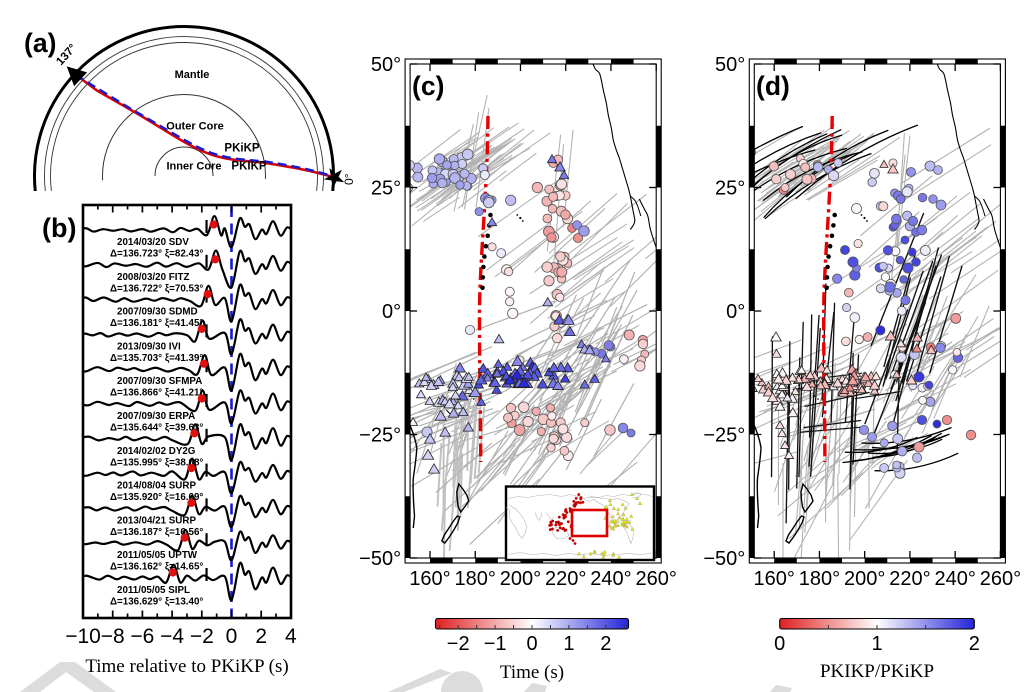  I want to click on svg-text: PKIKP, so click(248, 167).